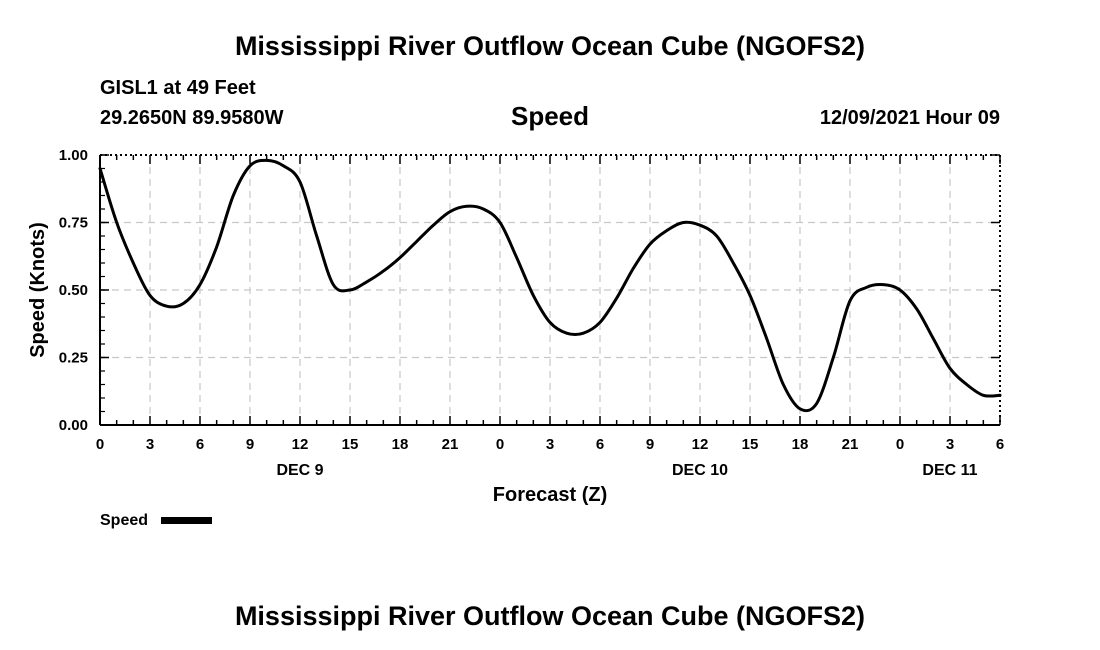 This screenshot has width=1100, height=650. What do you see at coordinates (550, 116) in the screenshot?
I see `plot-title: Speed` at bounding box center [550, 116].